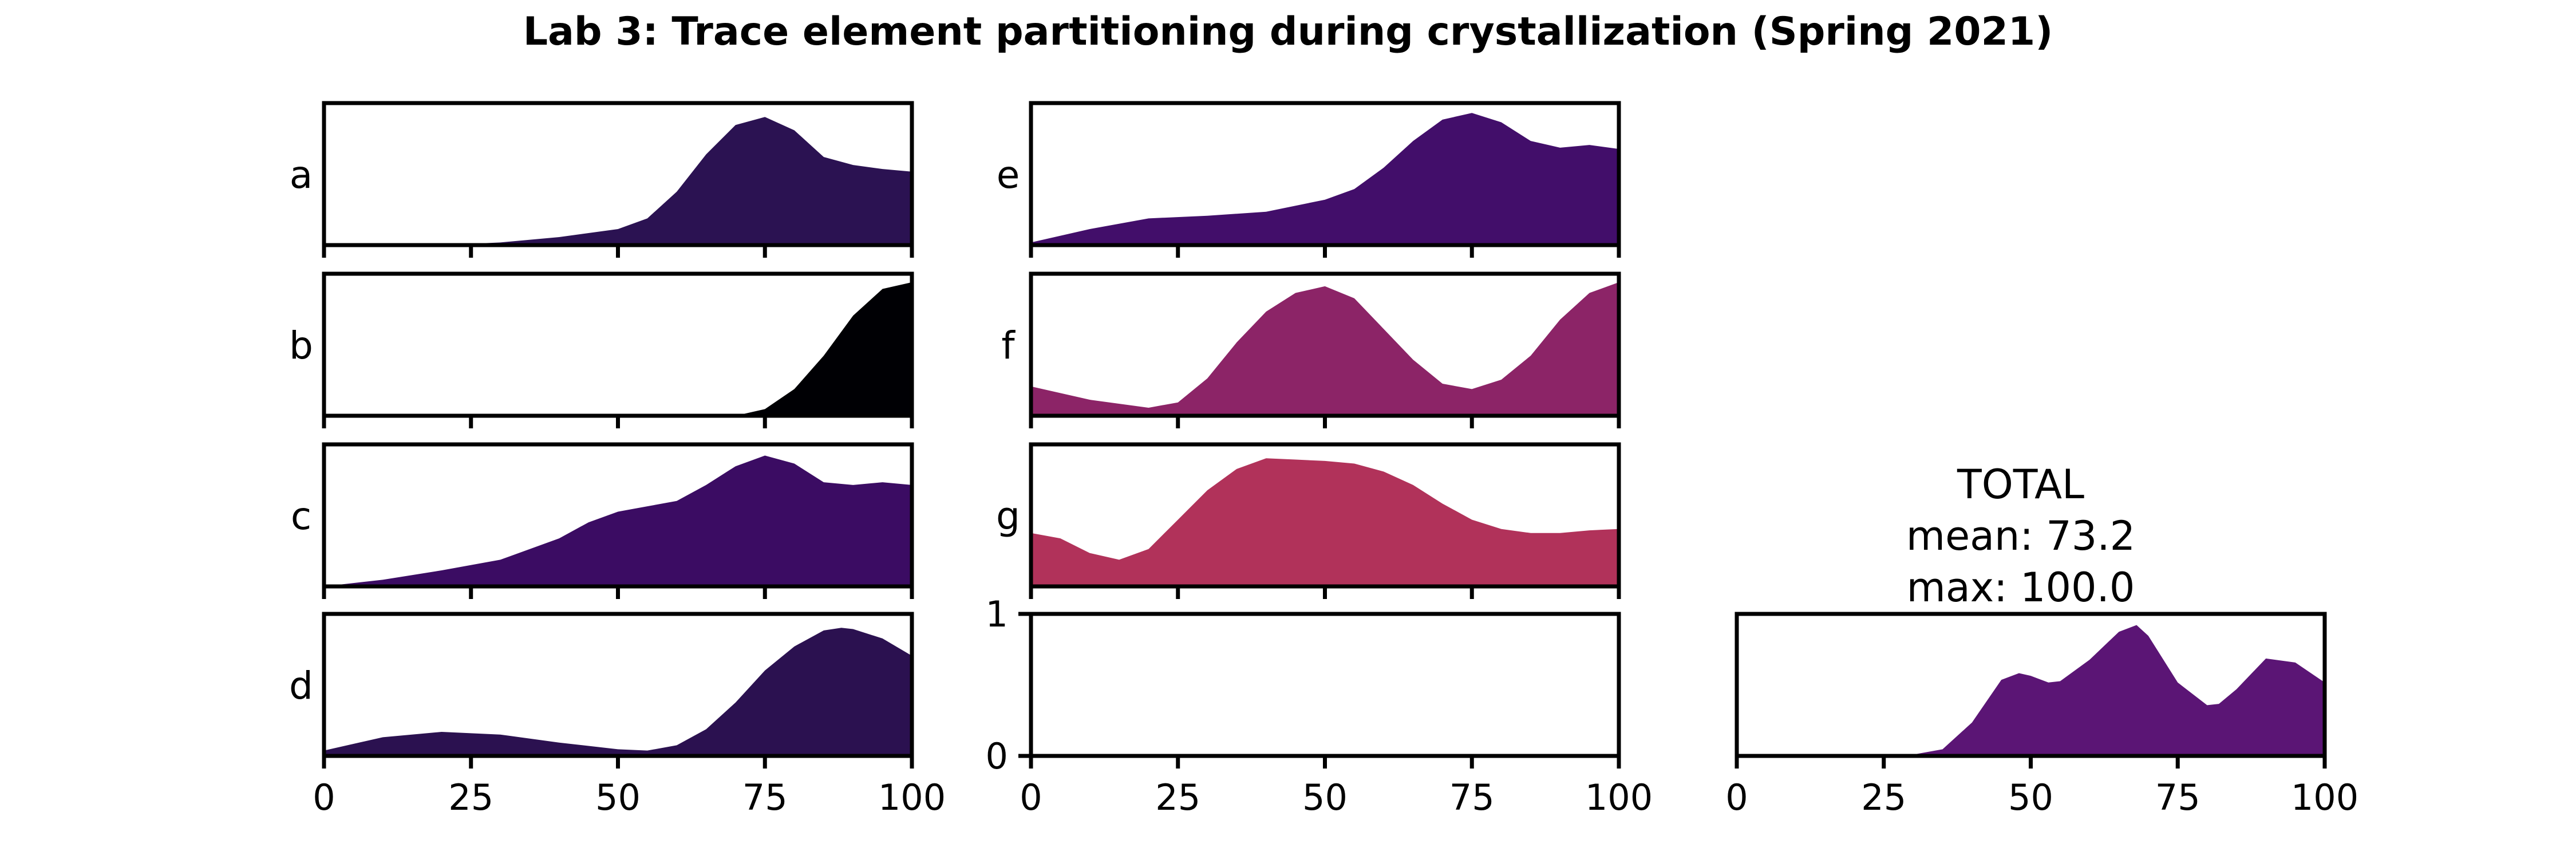 This screenshot has height=859, width=2576. What do you see at coordinates (1008, 346) in the screenshot?
I see `panel-label-f: f` at bounding box center [1008, 346].